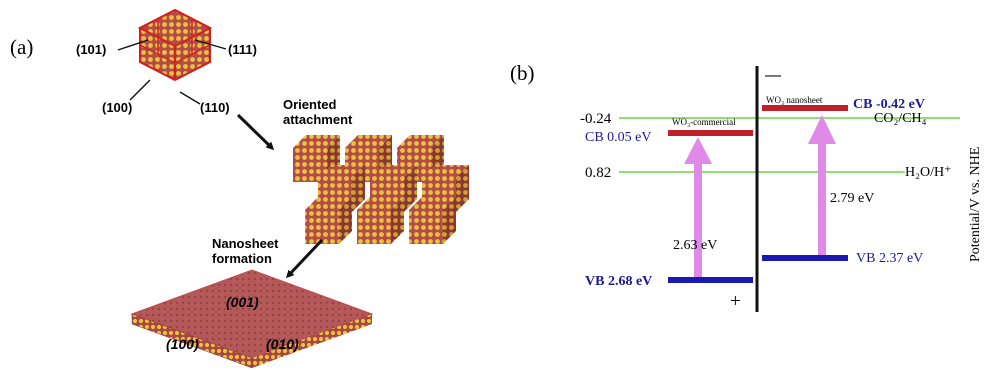 Image resolution: width=984 pixels, height=371 pixels. I want to click on sheet-facet-001: (001), so click(242, 302).